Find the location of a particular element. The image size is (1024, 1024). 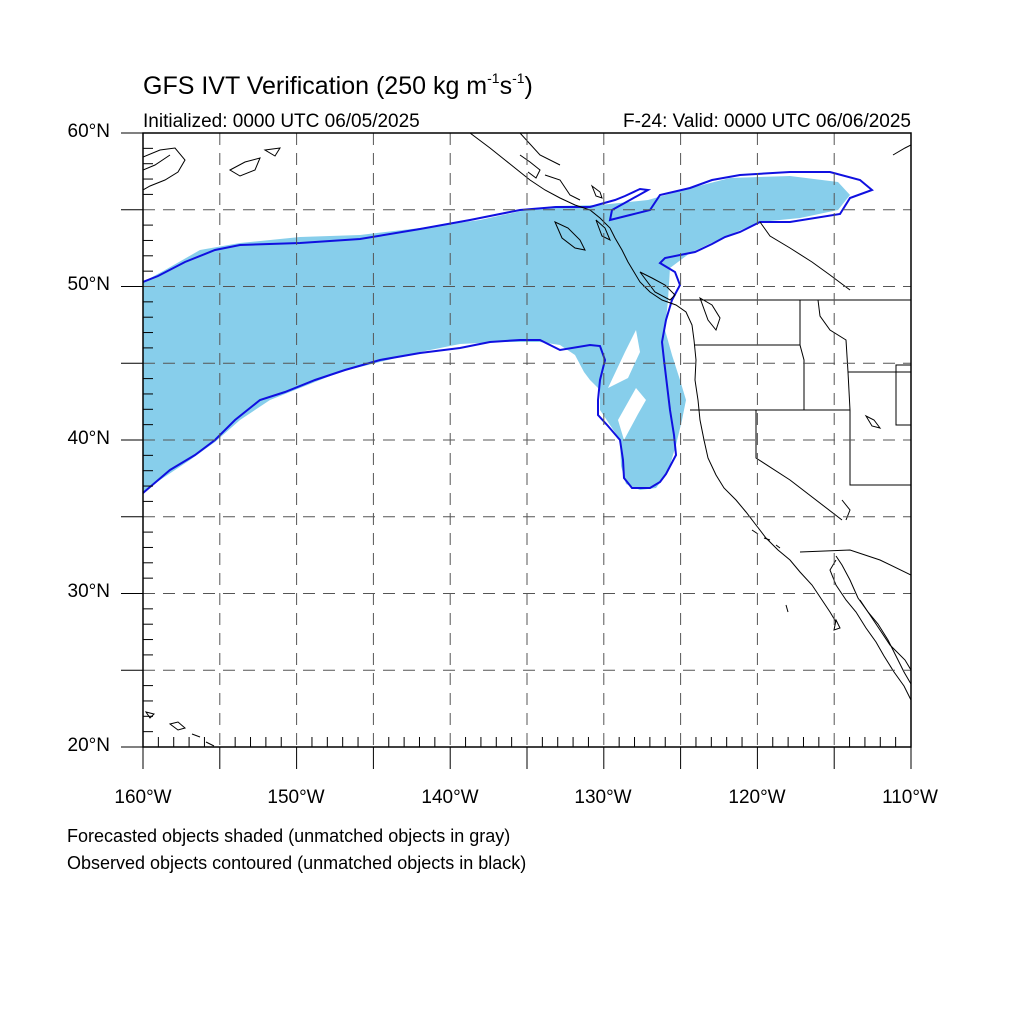

lat-label-20: 20°N is located at coordinates (88, 745).